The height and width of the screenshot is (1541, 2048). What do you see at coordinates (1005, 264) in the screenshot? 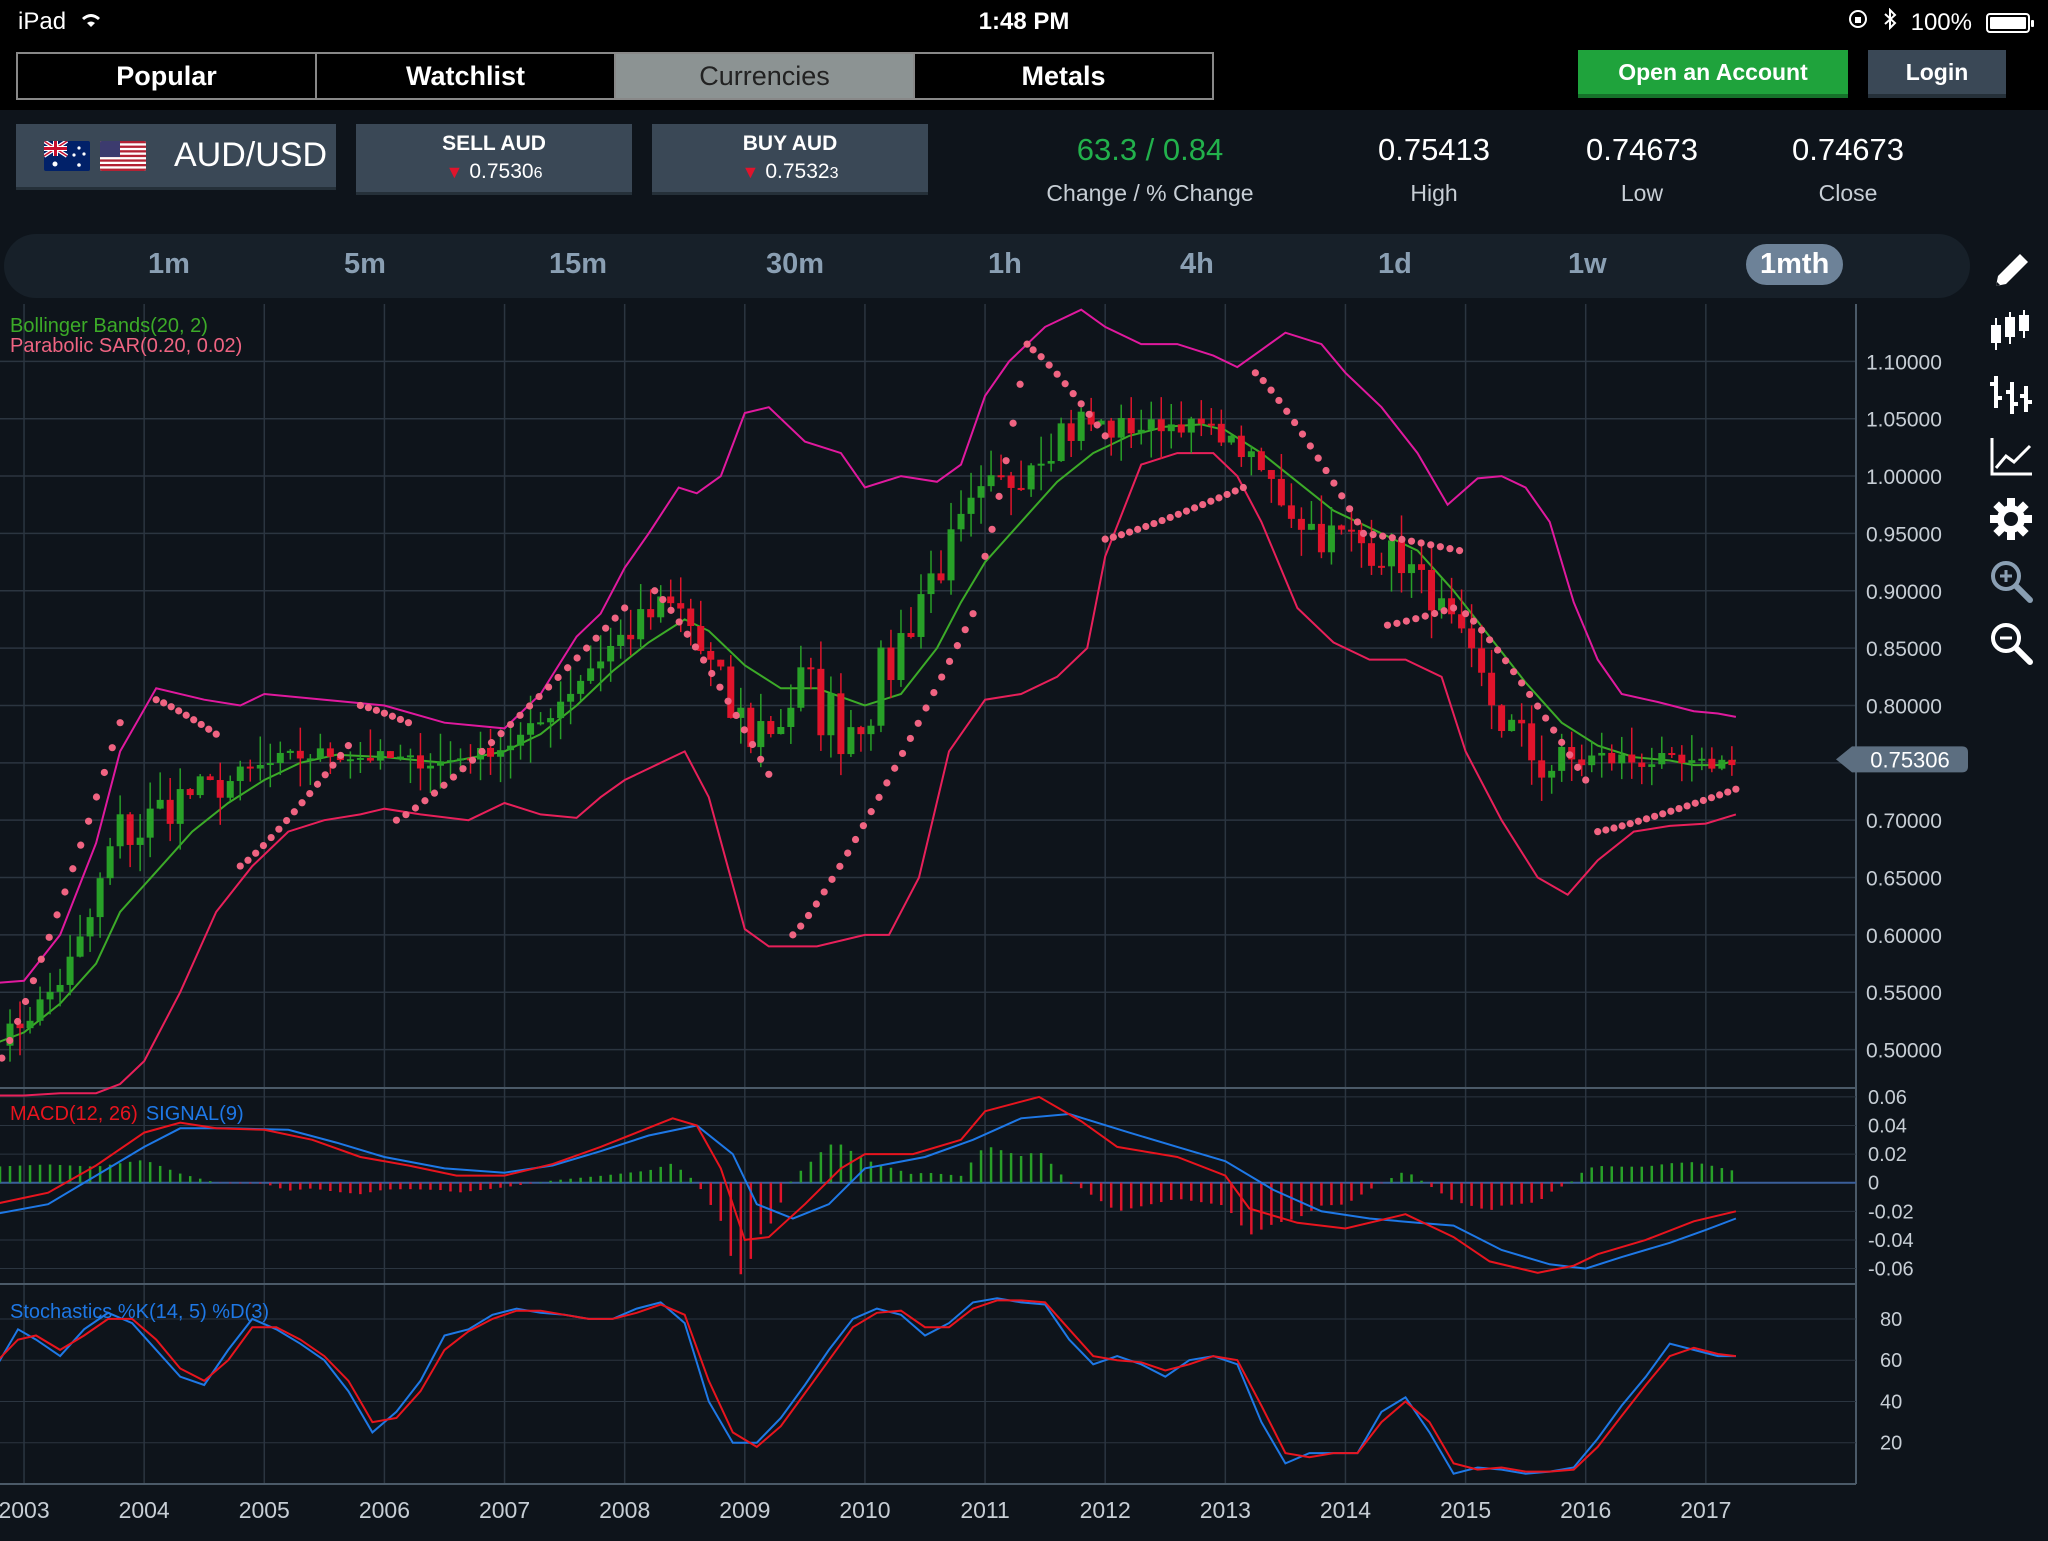
I see `timeframe-1h: 1h` at bounding box center [1005, 264].